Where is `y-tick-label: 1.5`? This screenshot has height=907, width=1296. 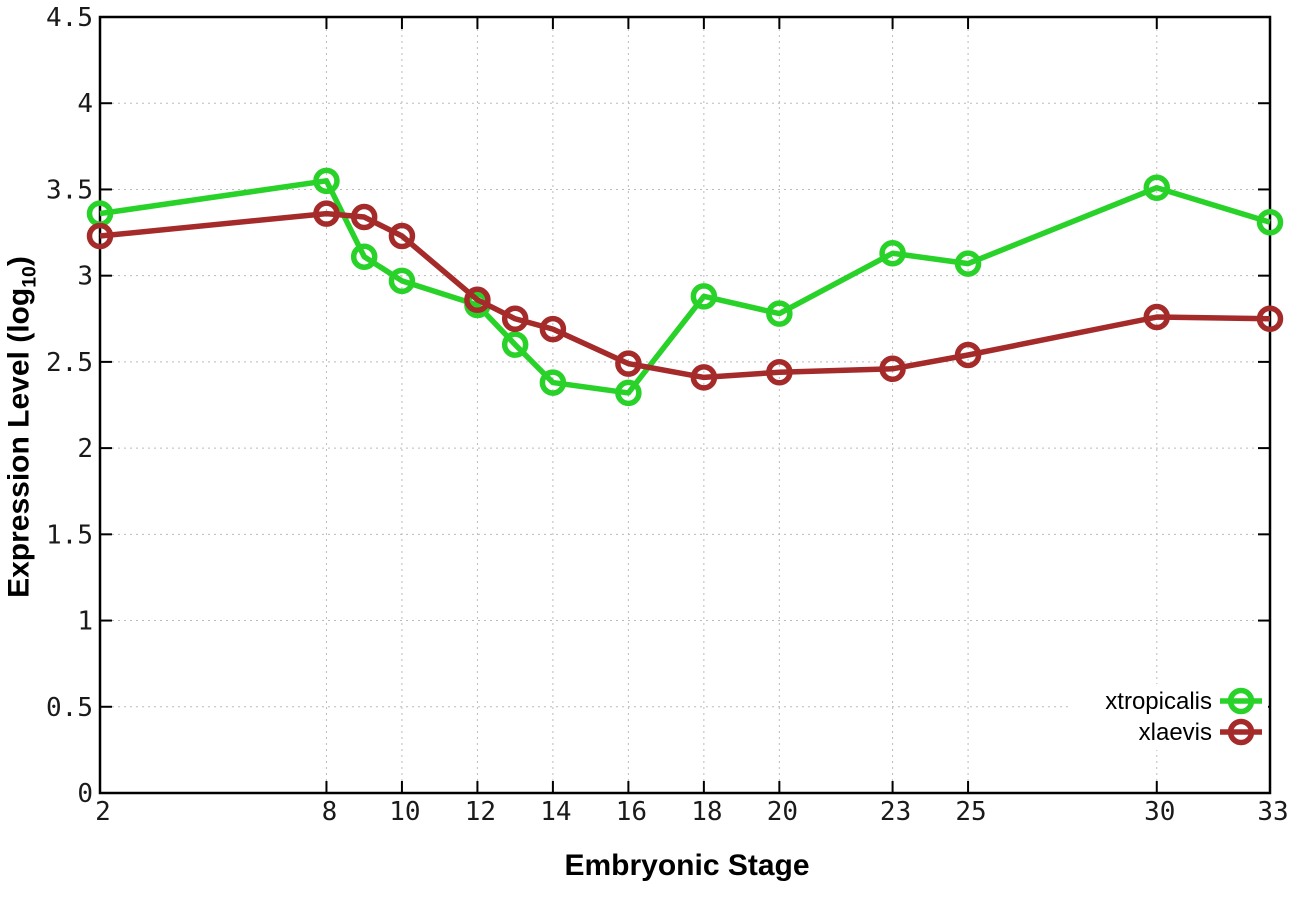
y-tick-label: 1.5 is located at coordinates (69, 535).